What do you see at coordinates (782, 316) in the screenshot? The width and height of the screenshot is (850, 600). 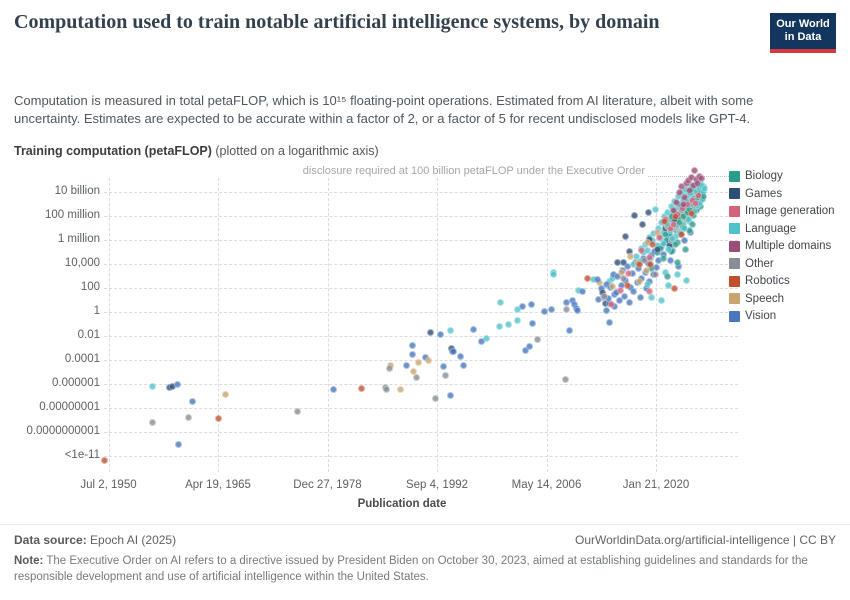 I see `legend-item-vision: Vision` at bounding box center [782, 316].